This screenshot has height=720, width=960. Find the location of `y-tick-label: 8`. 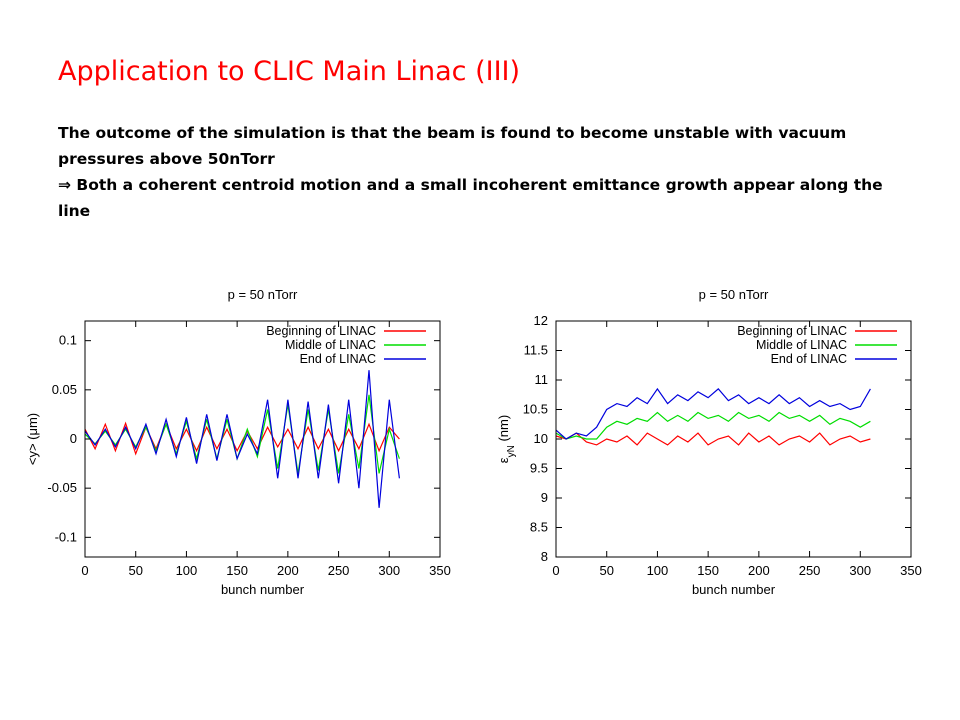

y-tick-label: 8 is located at coordinates (544, 556).